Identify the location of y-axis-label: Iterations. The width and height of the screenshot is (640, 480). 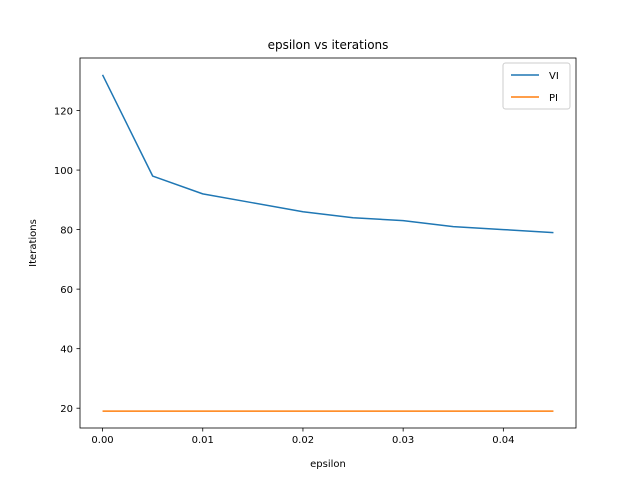
(33, 243).